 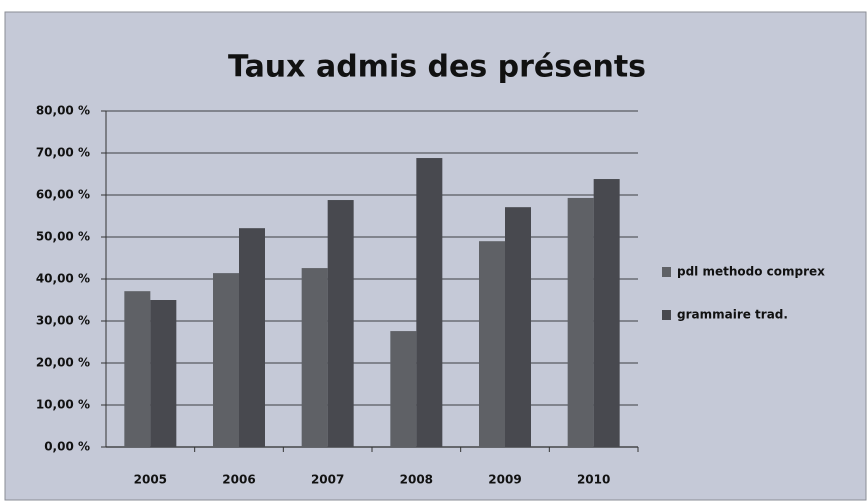 I want to click on x-tick-label: 2010, so click(x=593, y=480).